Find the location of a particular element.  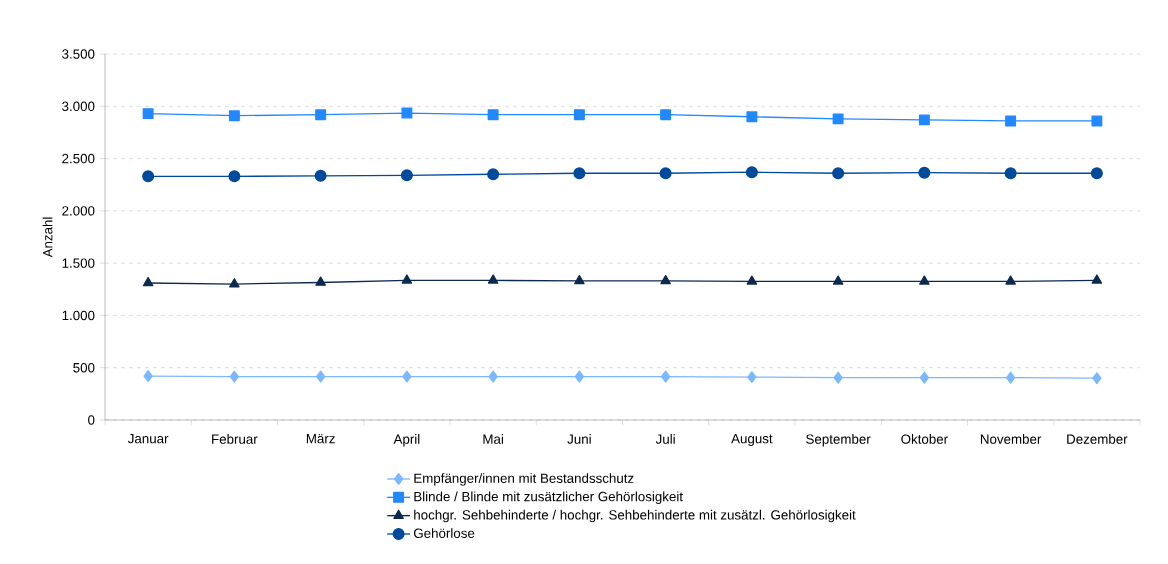

y-tick-label: 2.000 is located at coordinates (78, 211).